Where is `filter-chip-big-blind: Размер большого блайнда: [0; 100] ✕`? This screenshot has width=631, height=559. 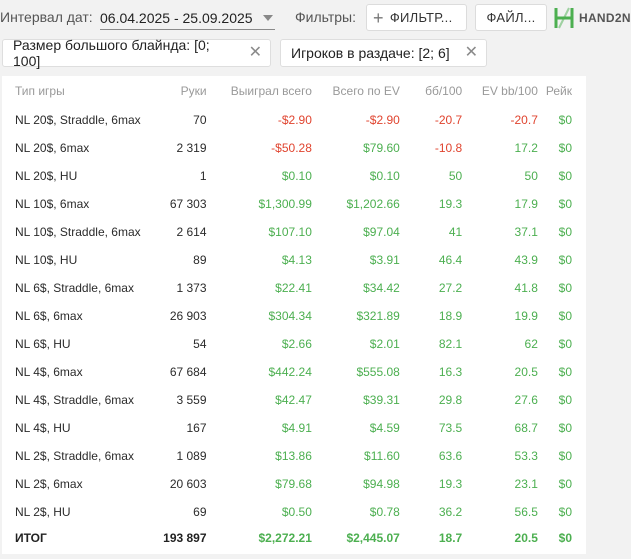
filter-chip-big-blind: Размер большого блайнда: [0; 100] ✕ is located at coordinates (136, 53).